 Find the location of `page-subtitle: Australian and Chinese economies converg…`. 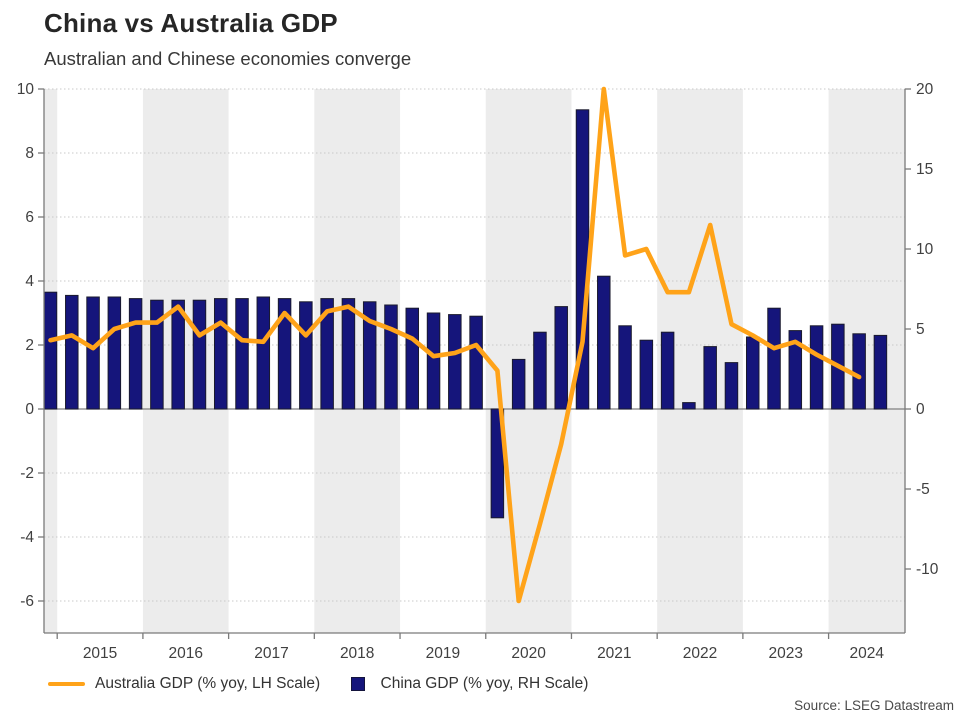

page-subtitle: Australian and Chinese economies converg… is located at coordinates (228, 58).